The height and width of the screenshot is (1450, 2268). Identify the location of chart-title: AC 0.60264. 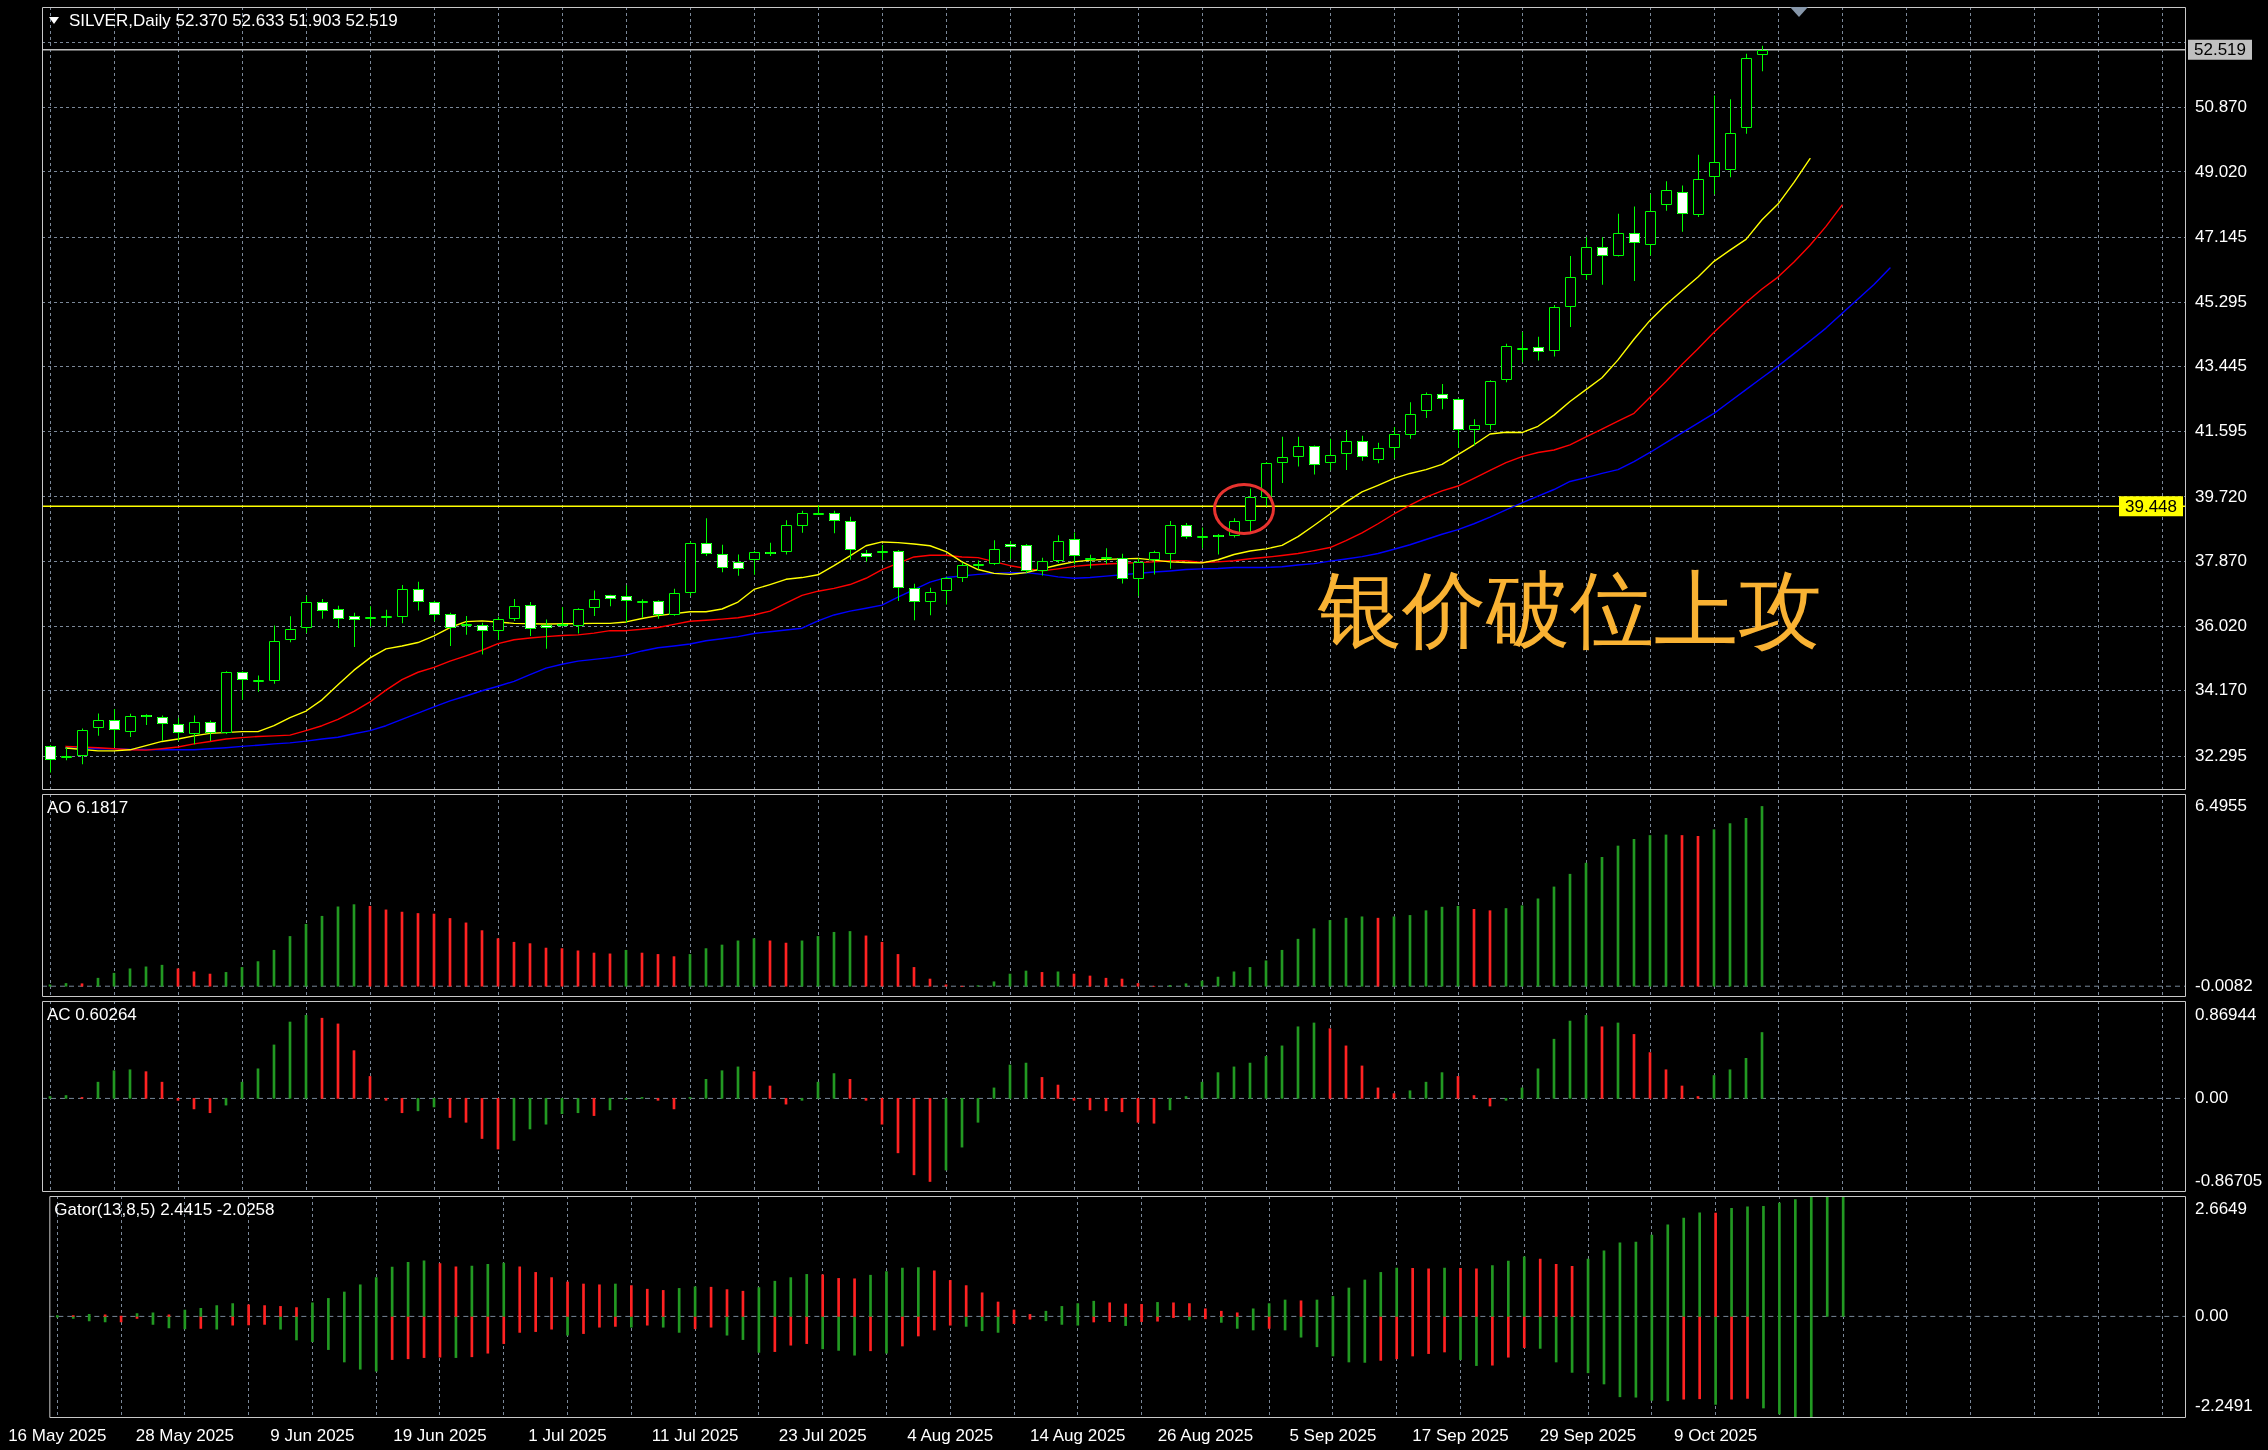
(92, 1015).